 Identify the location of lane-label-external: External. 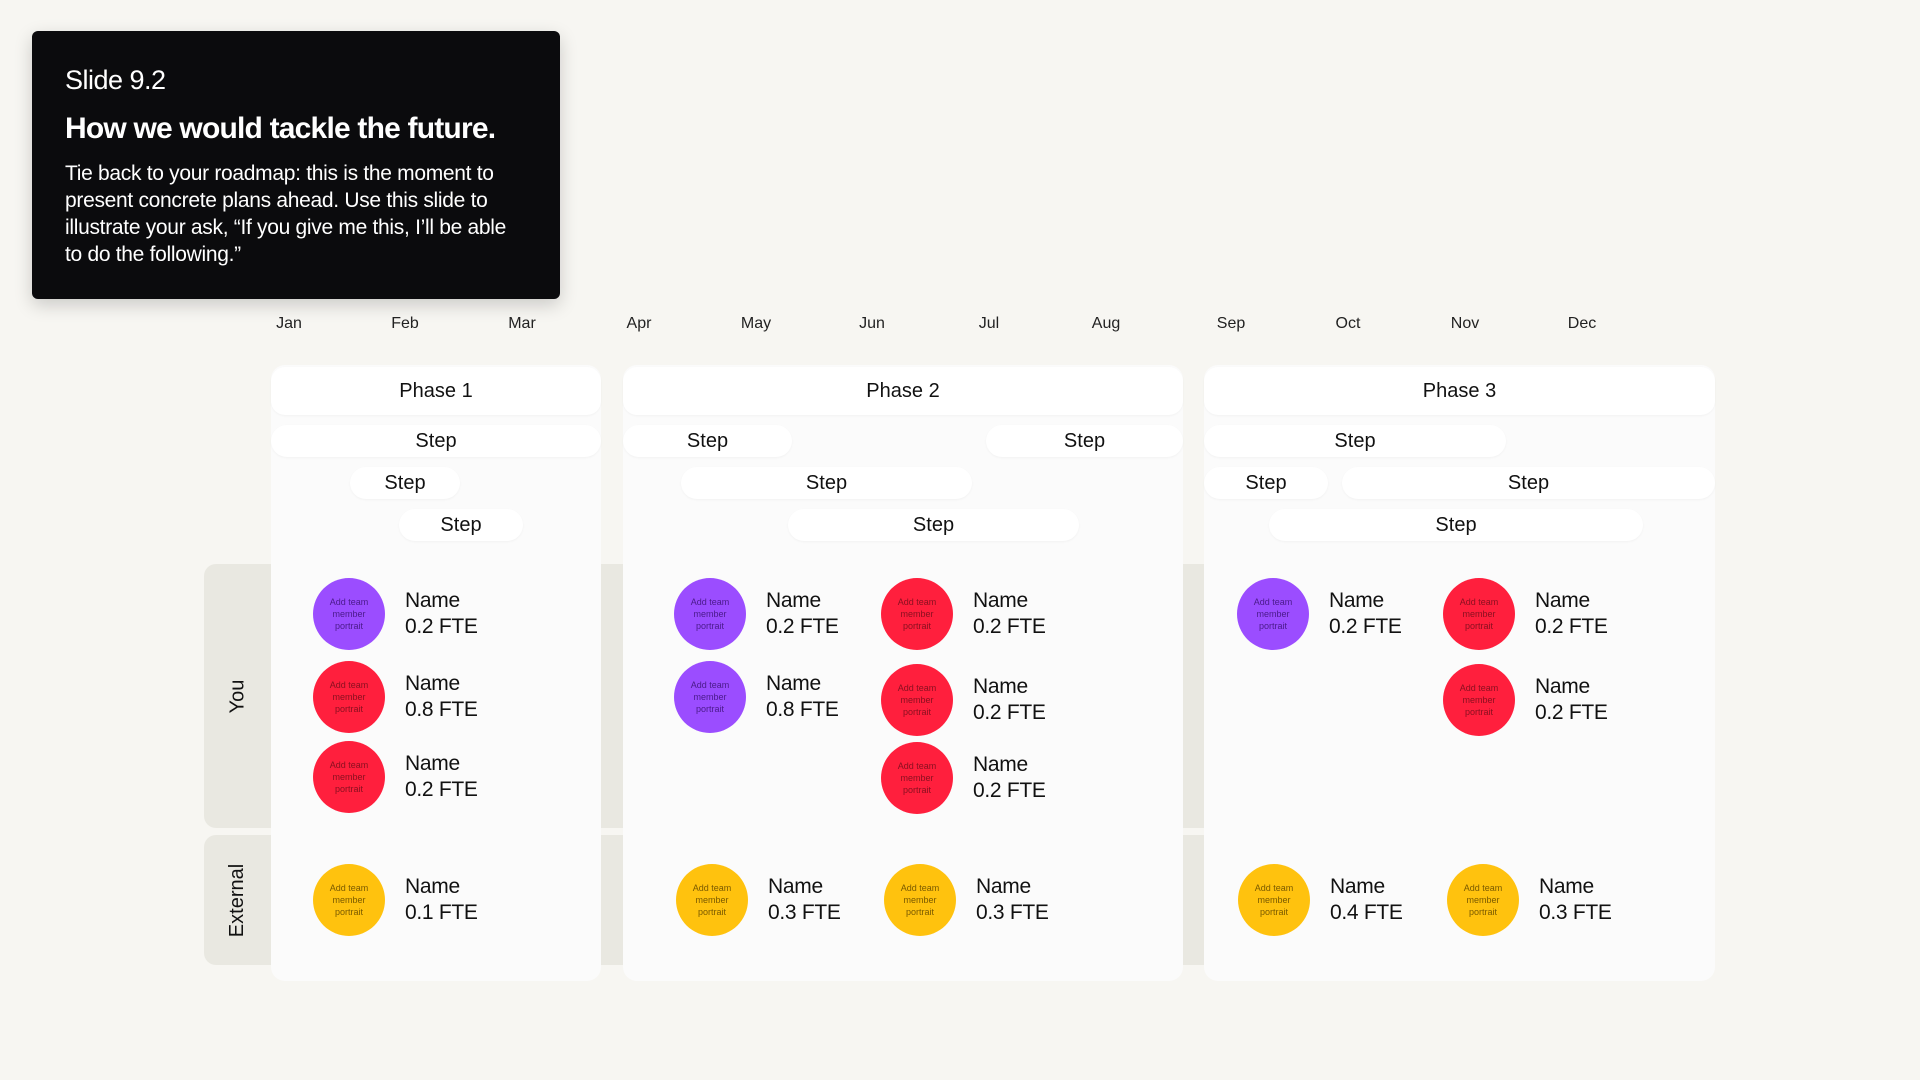
(237, 900).